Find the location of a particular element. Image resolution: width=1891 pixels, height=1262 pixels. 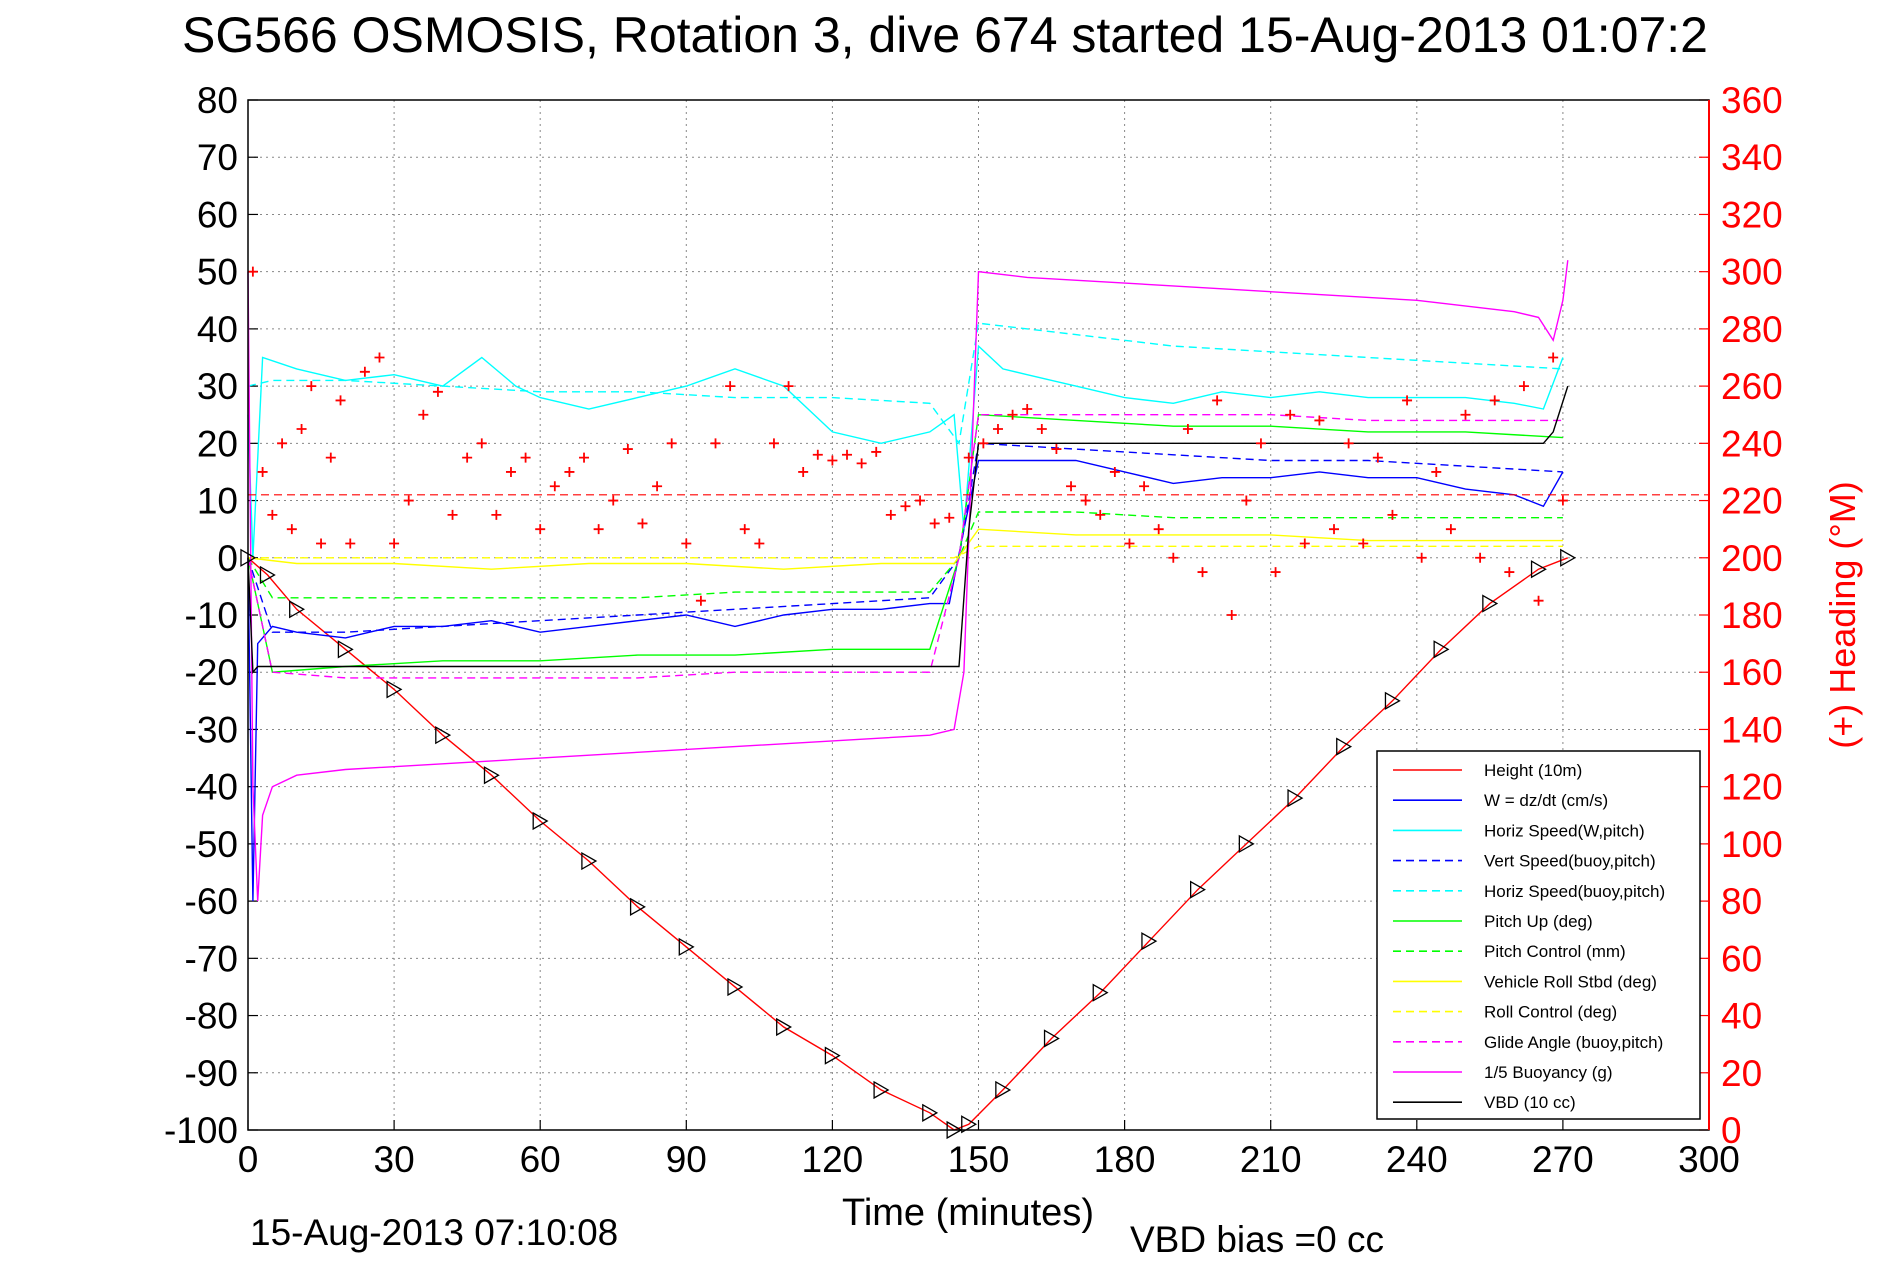

footer-vbd-bias: VBD bias =0 cc is located at coordinates (1257, 1239).